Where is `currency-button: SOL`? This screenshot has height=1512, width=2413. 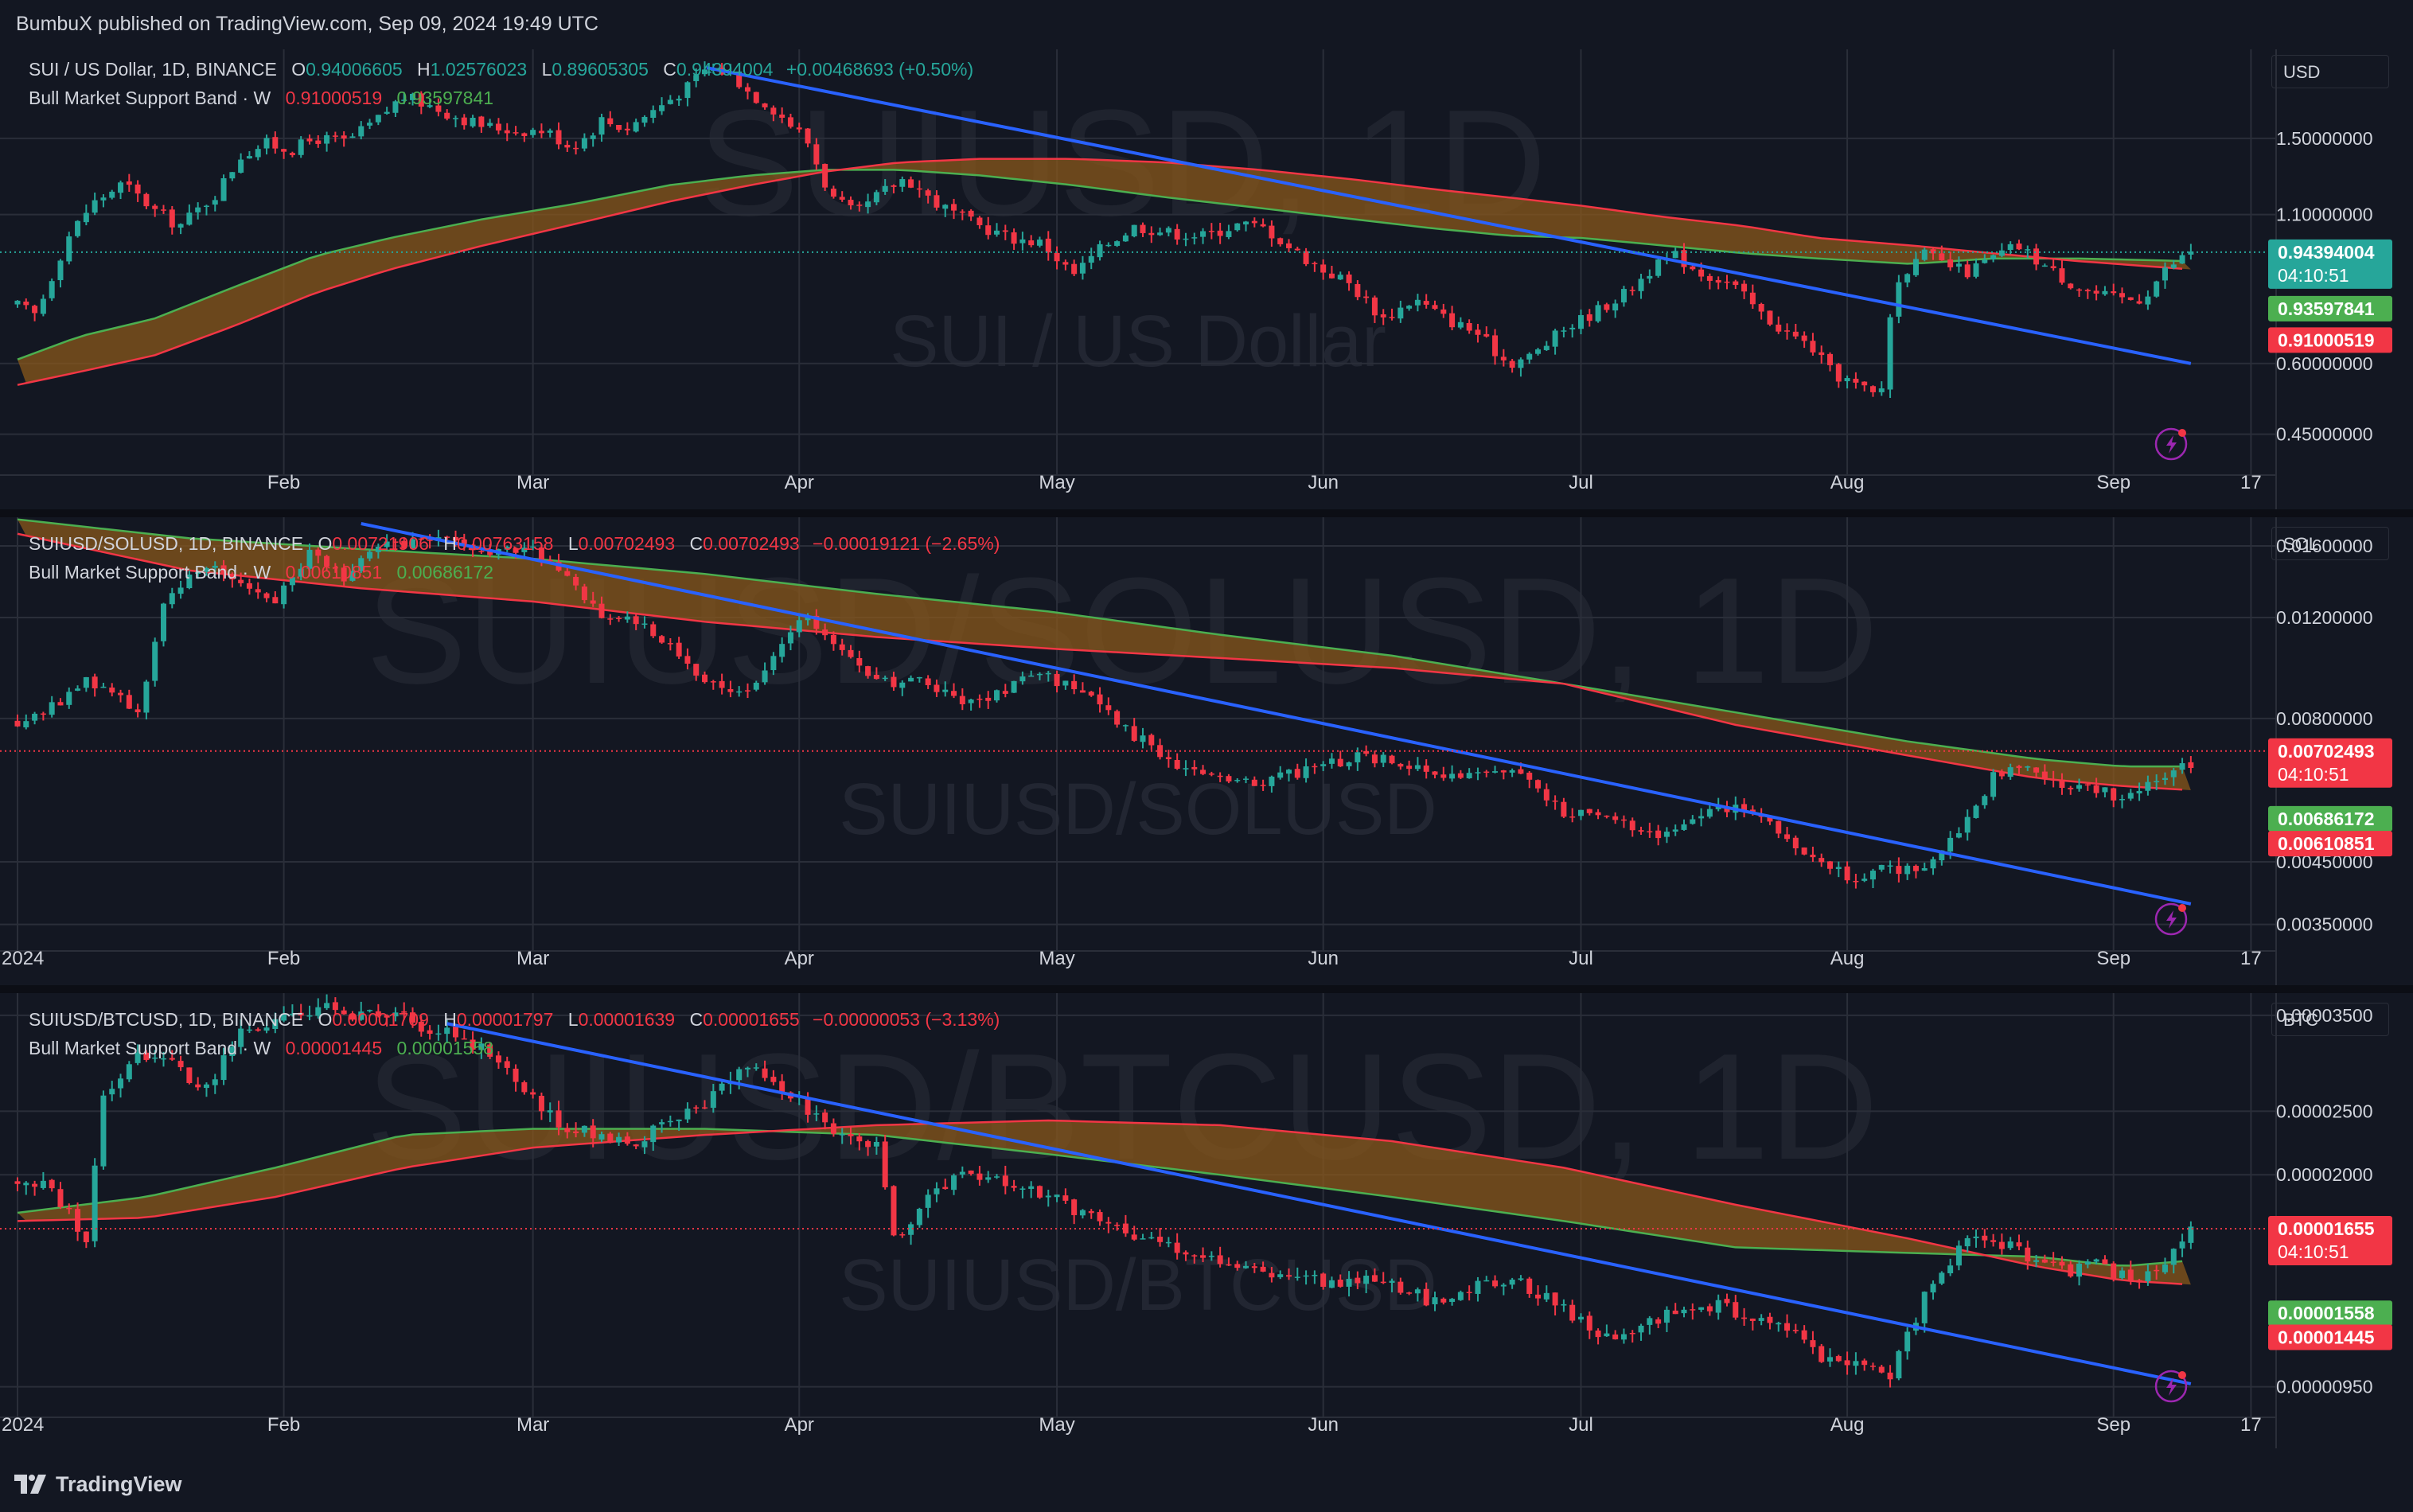 currency-button: SOL is located at coordinates (2330, 543).